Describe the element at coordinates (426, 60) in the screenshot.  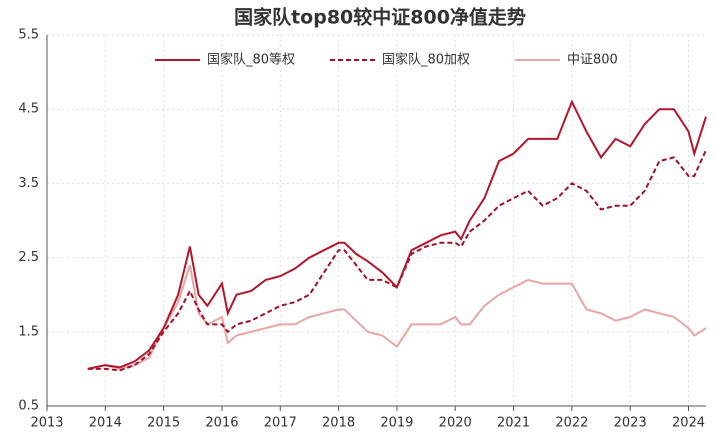
I see `legend-text: 国家队_80加权` at that location.